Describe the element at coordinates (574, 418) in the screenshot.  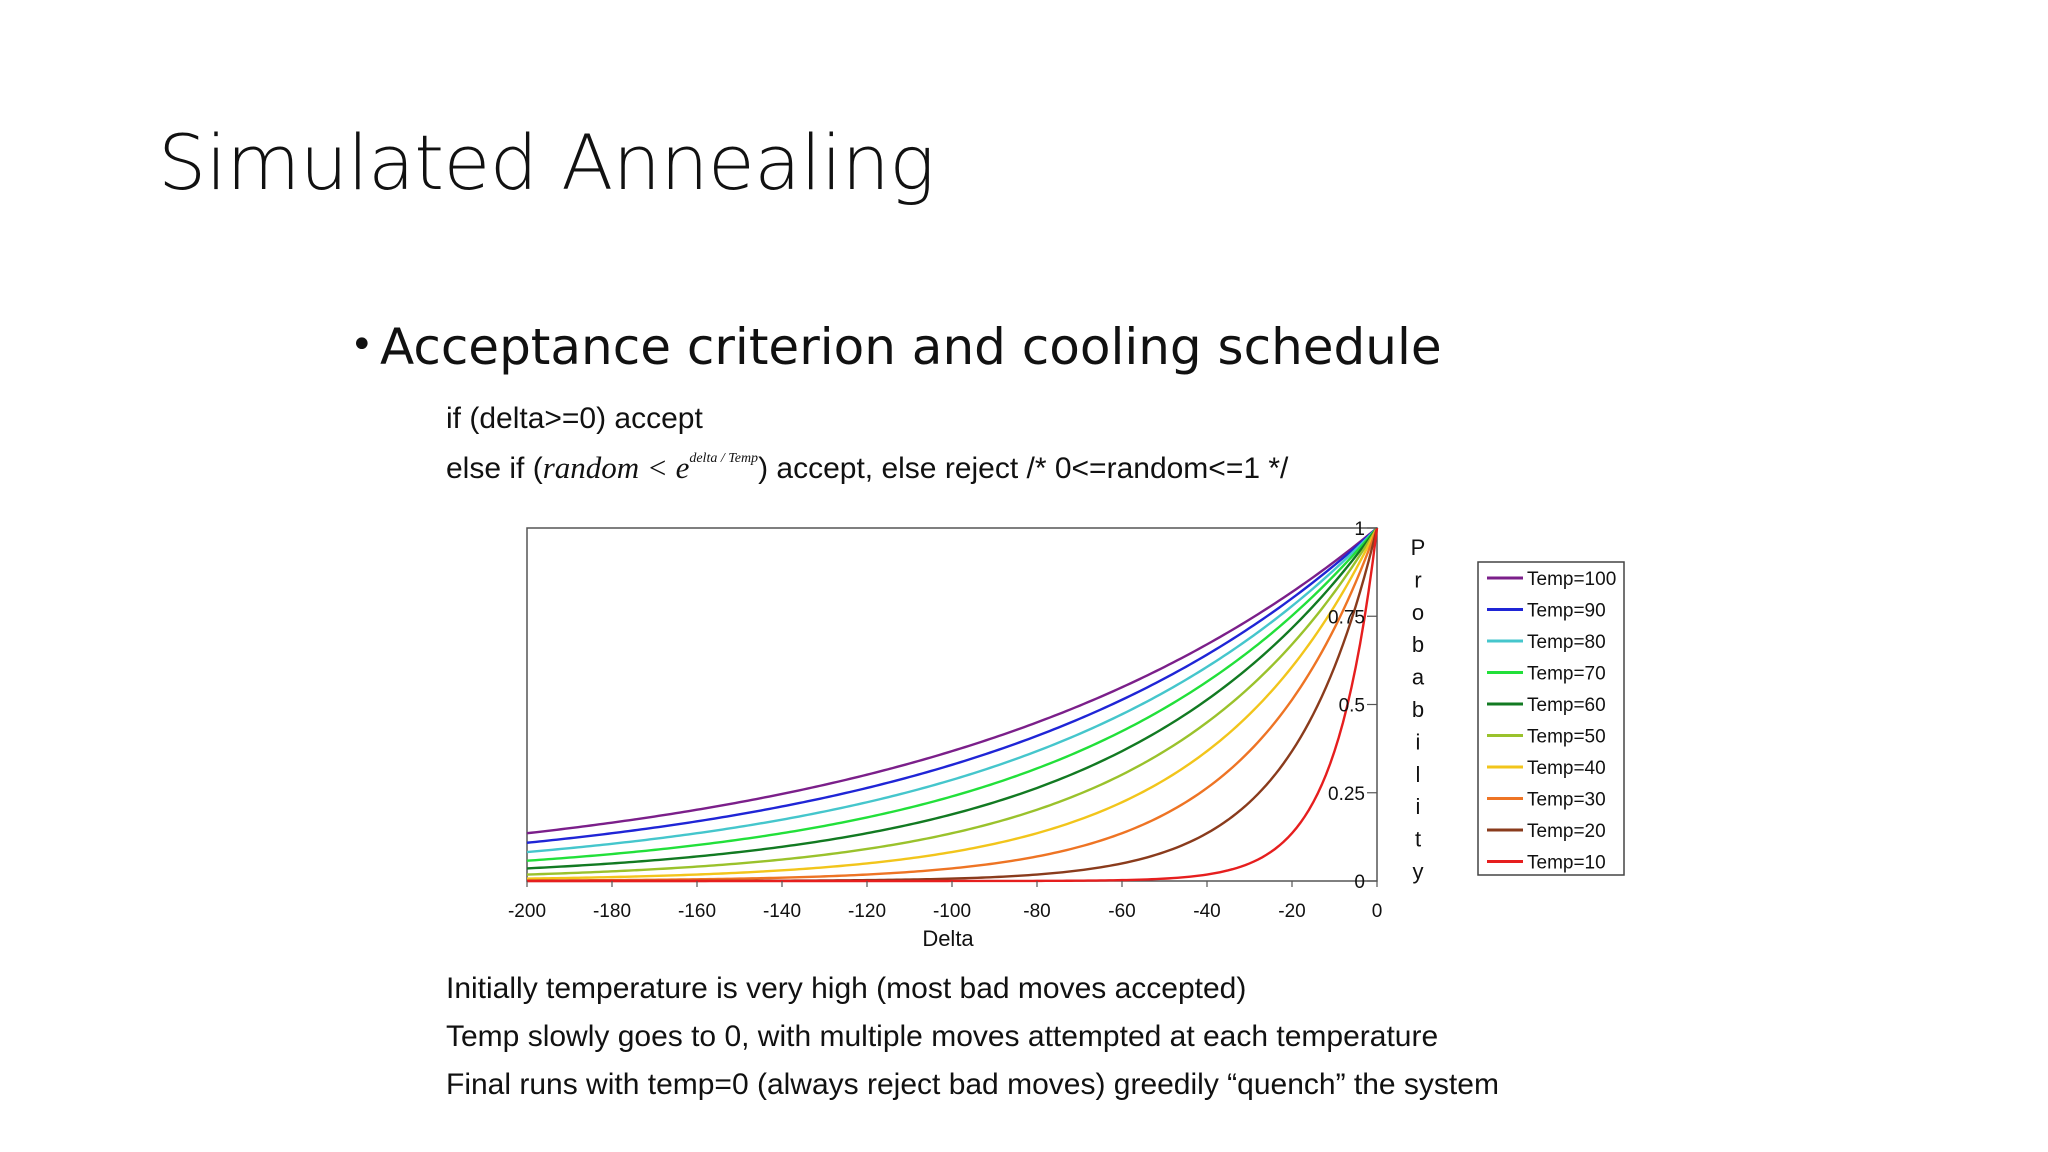
I see `criterion-line-1: if (delta>=0) accept` at that location.